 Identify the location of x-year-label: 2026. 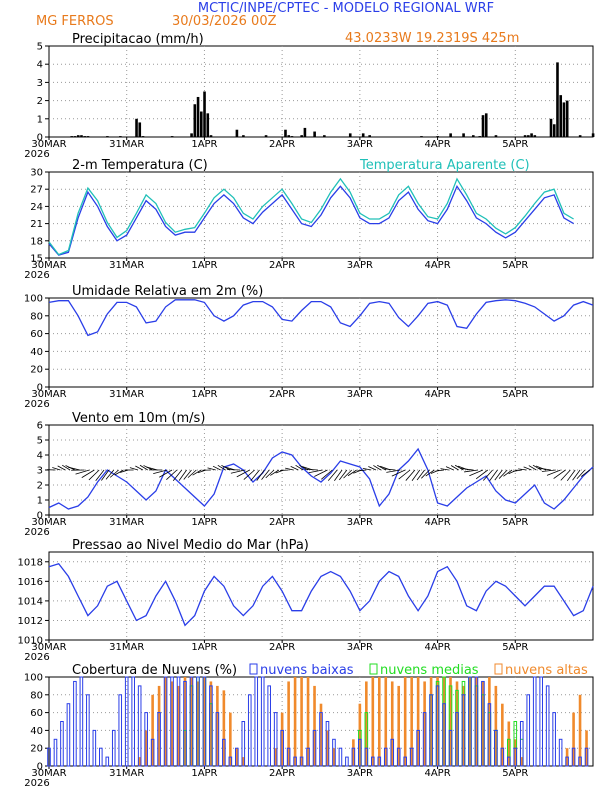
(36, 657).